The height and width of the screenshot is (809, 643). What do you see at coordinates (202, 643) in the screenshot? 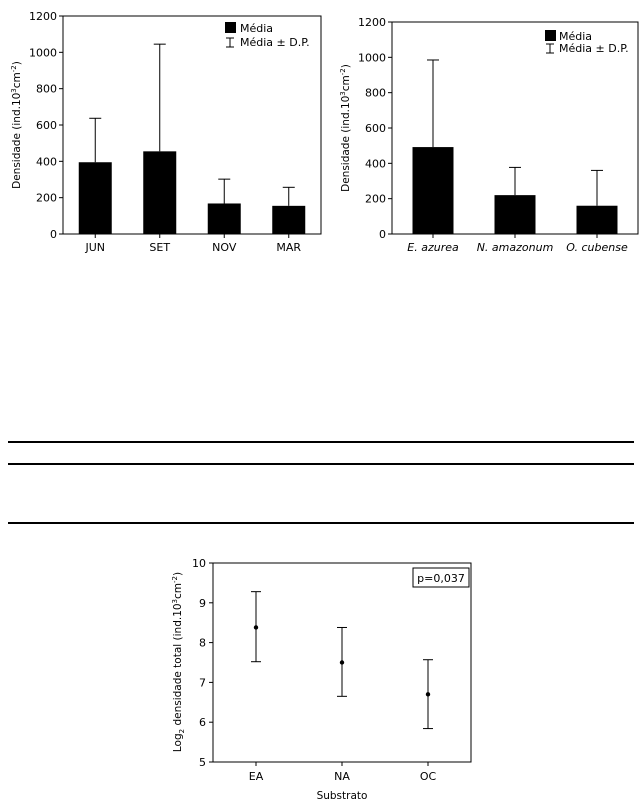
I see `y-tick-label: 8` at bounding box center [202, 643].